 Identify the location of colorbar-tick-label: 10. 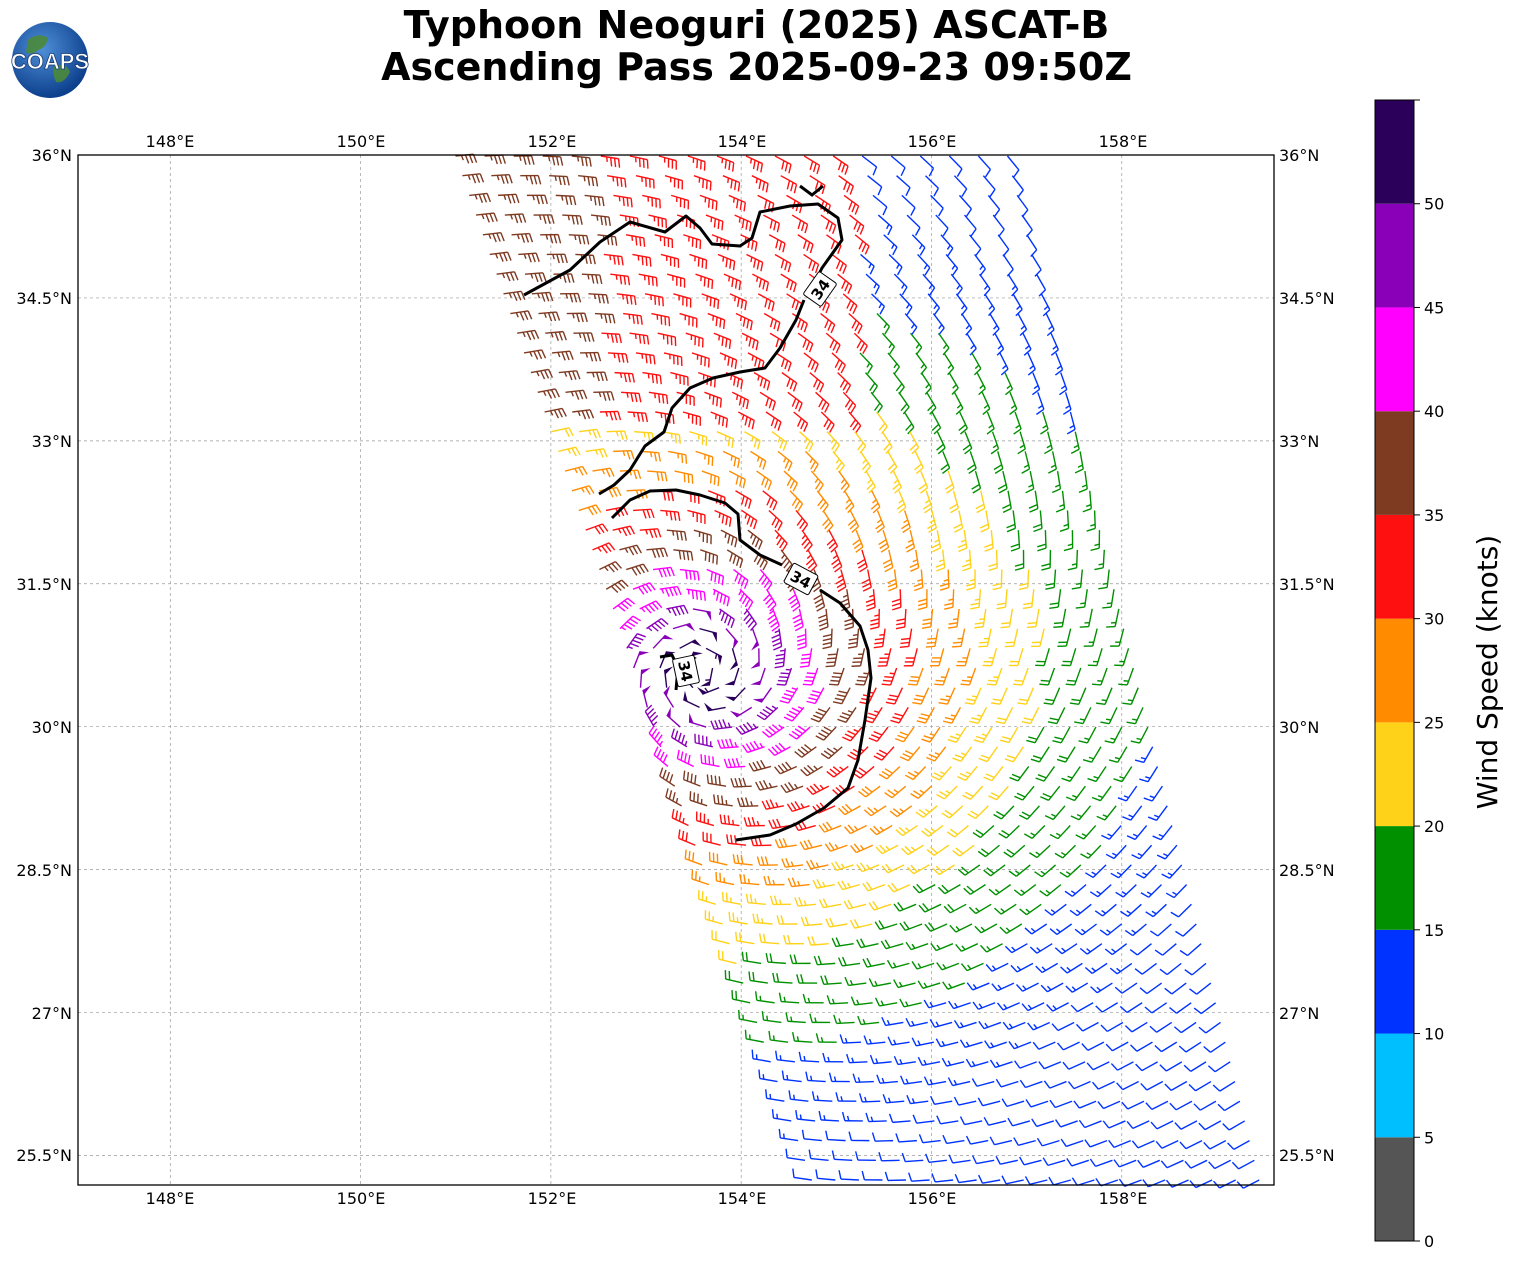
(1434, 1034).